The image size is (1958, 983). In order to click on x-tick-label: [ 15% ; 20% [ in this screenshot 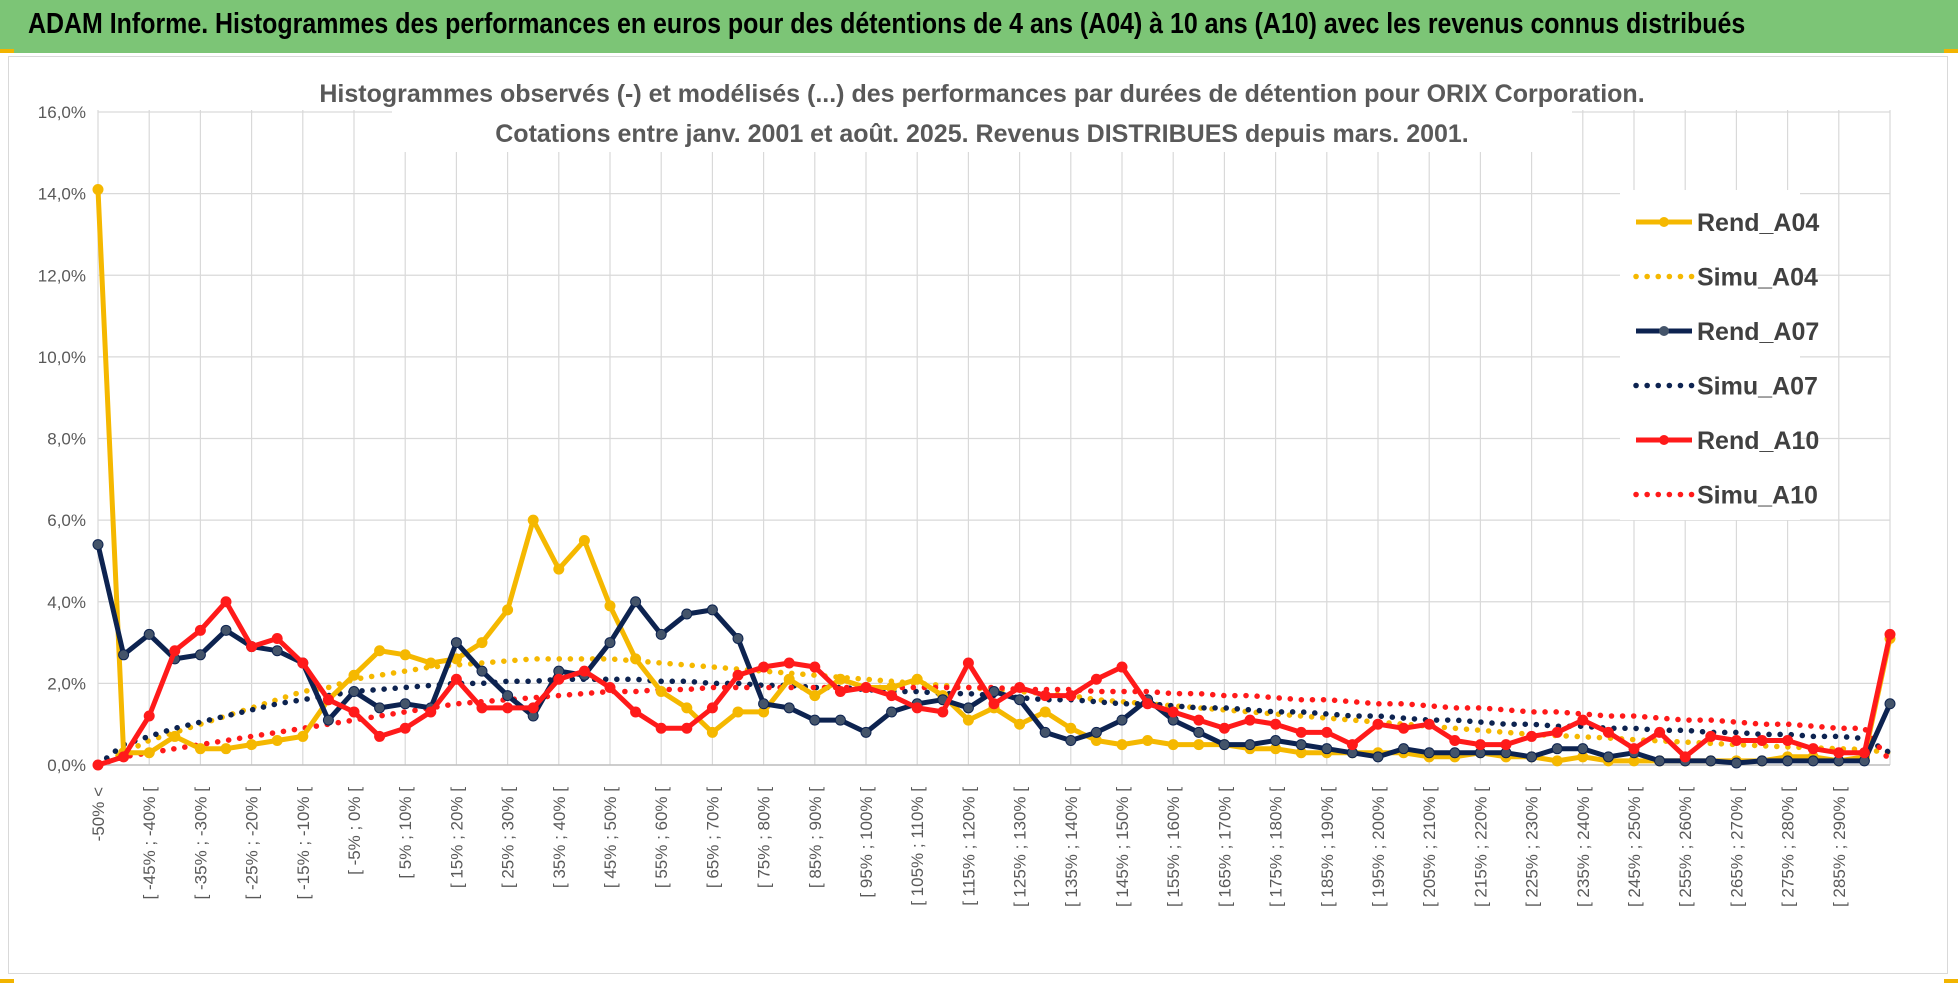, I will do `click(456, 837)`.